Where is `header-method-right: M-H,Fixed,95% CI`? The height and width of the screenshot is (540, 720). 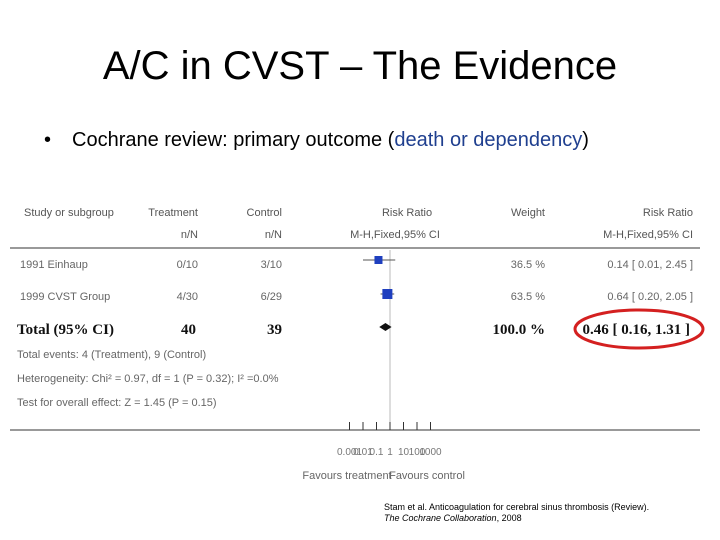 header-method-right: M-H,Fixed,95% CI is located at coordinates (648, 235).